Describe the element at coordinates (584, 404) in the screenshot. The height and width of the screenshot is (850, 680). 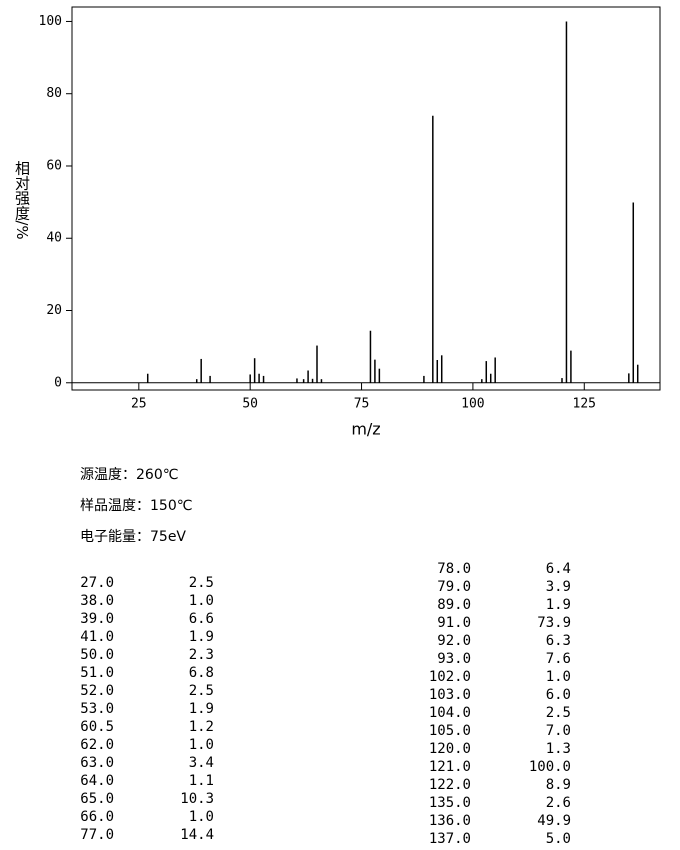
I see `x-tick-label: 125` at that location.